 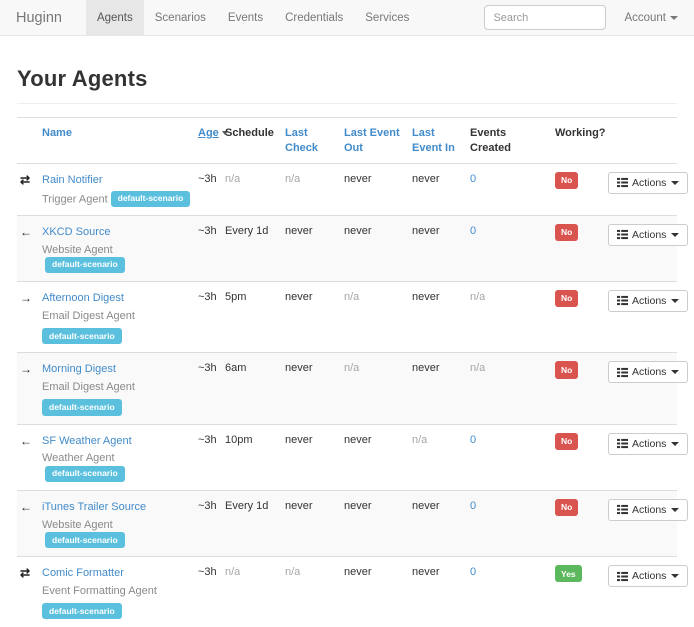 I want to click on schedule-cell: 6am, so click(x=255, y=388).